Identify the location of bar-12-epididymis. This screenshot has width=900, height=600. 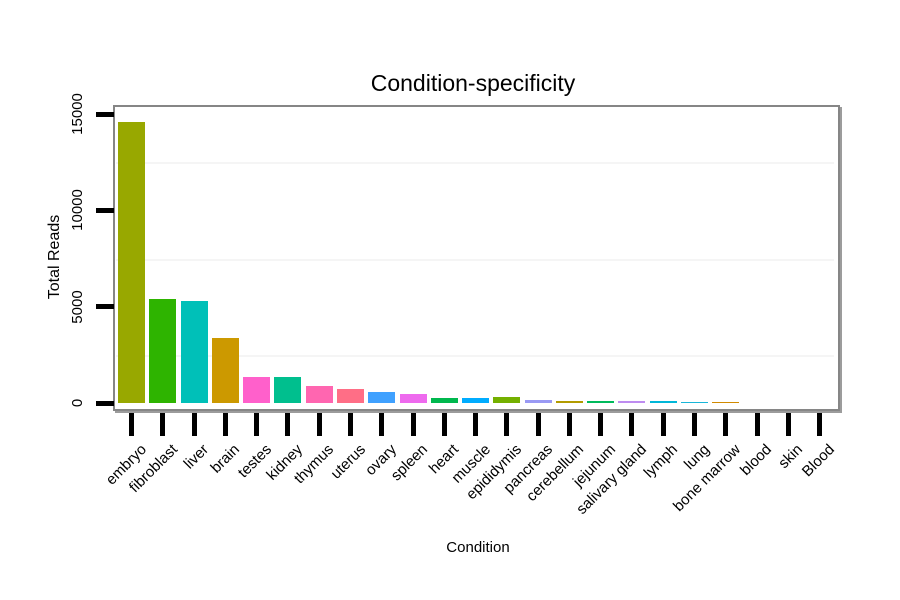
(507, 399).